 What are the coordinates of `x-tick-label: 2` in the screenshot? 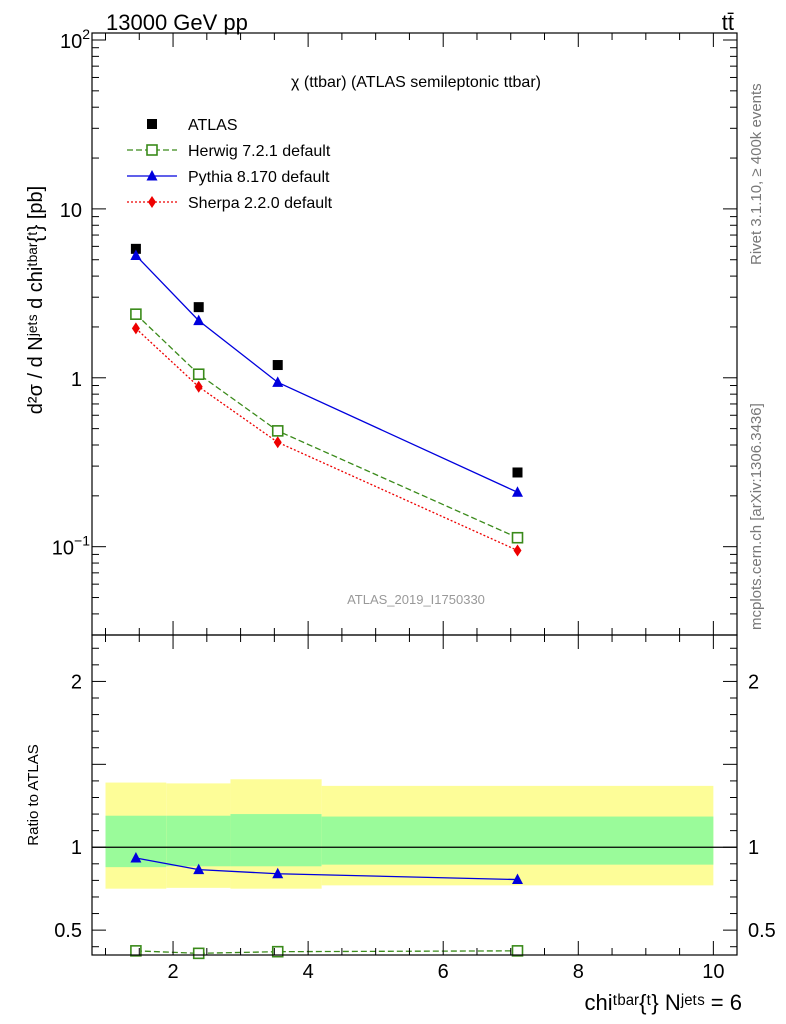 It's located at (172, 972).